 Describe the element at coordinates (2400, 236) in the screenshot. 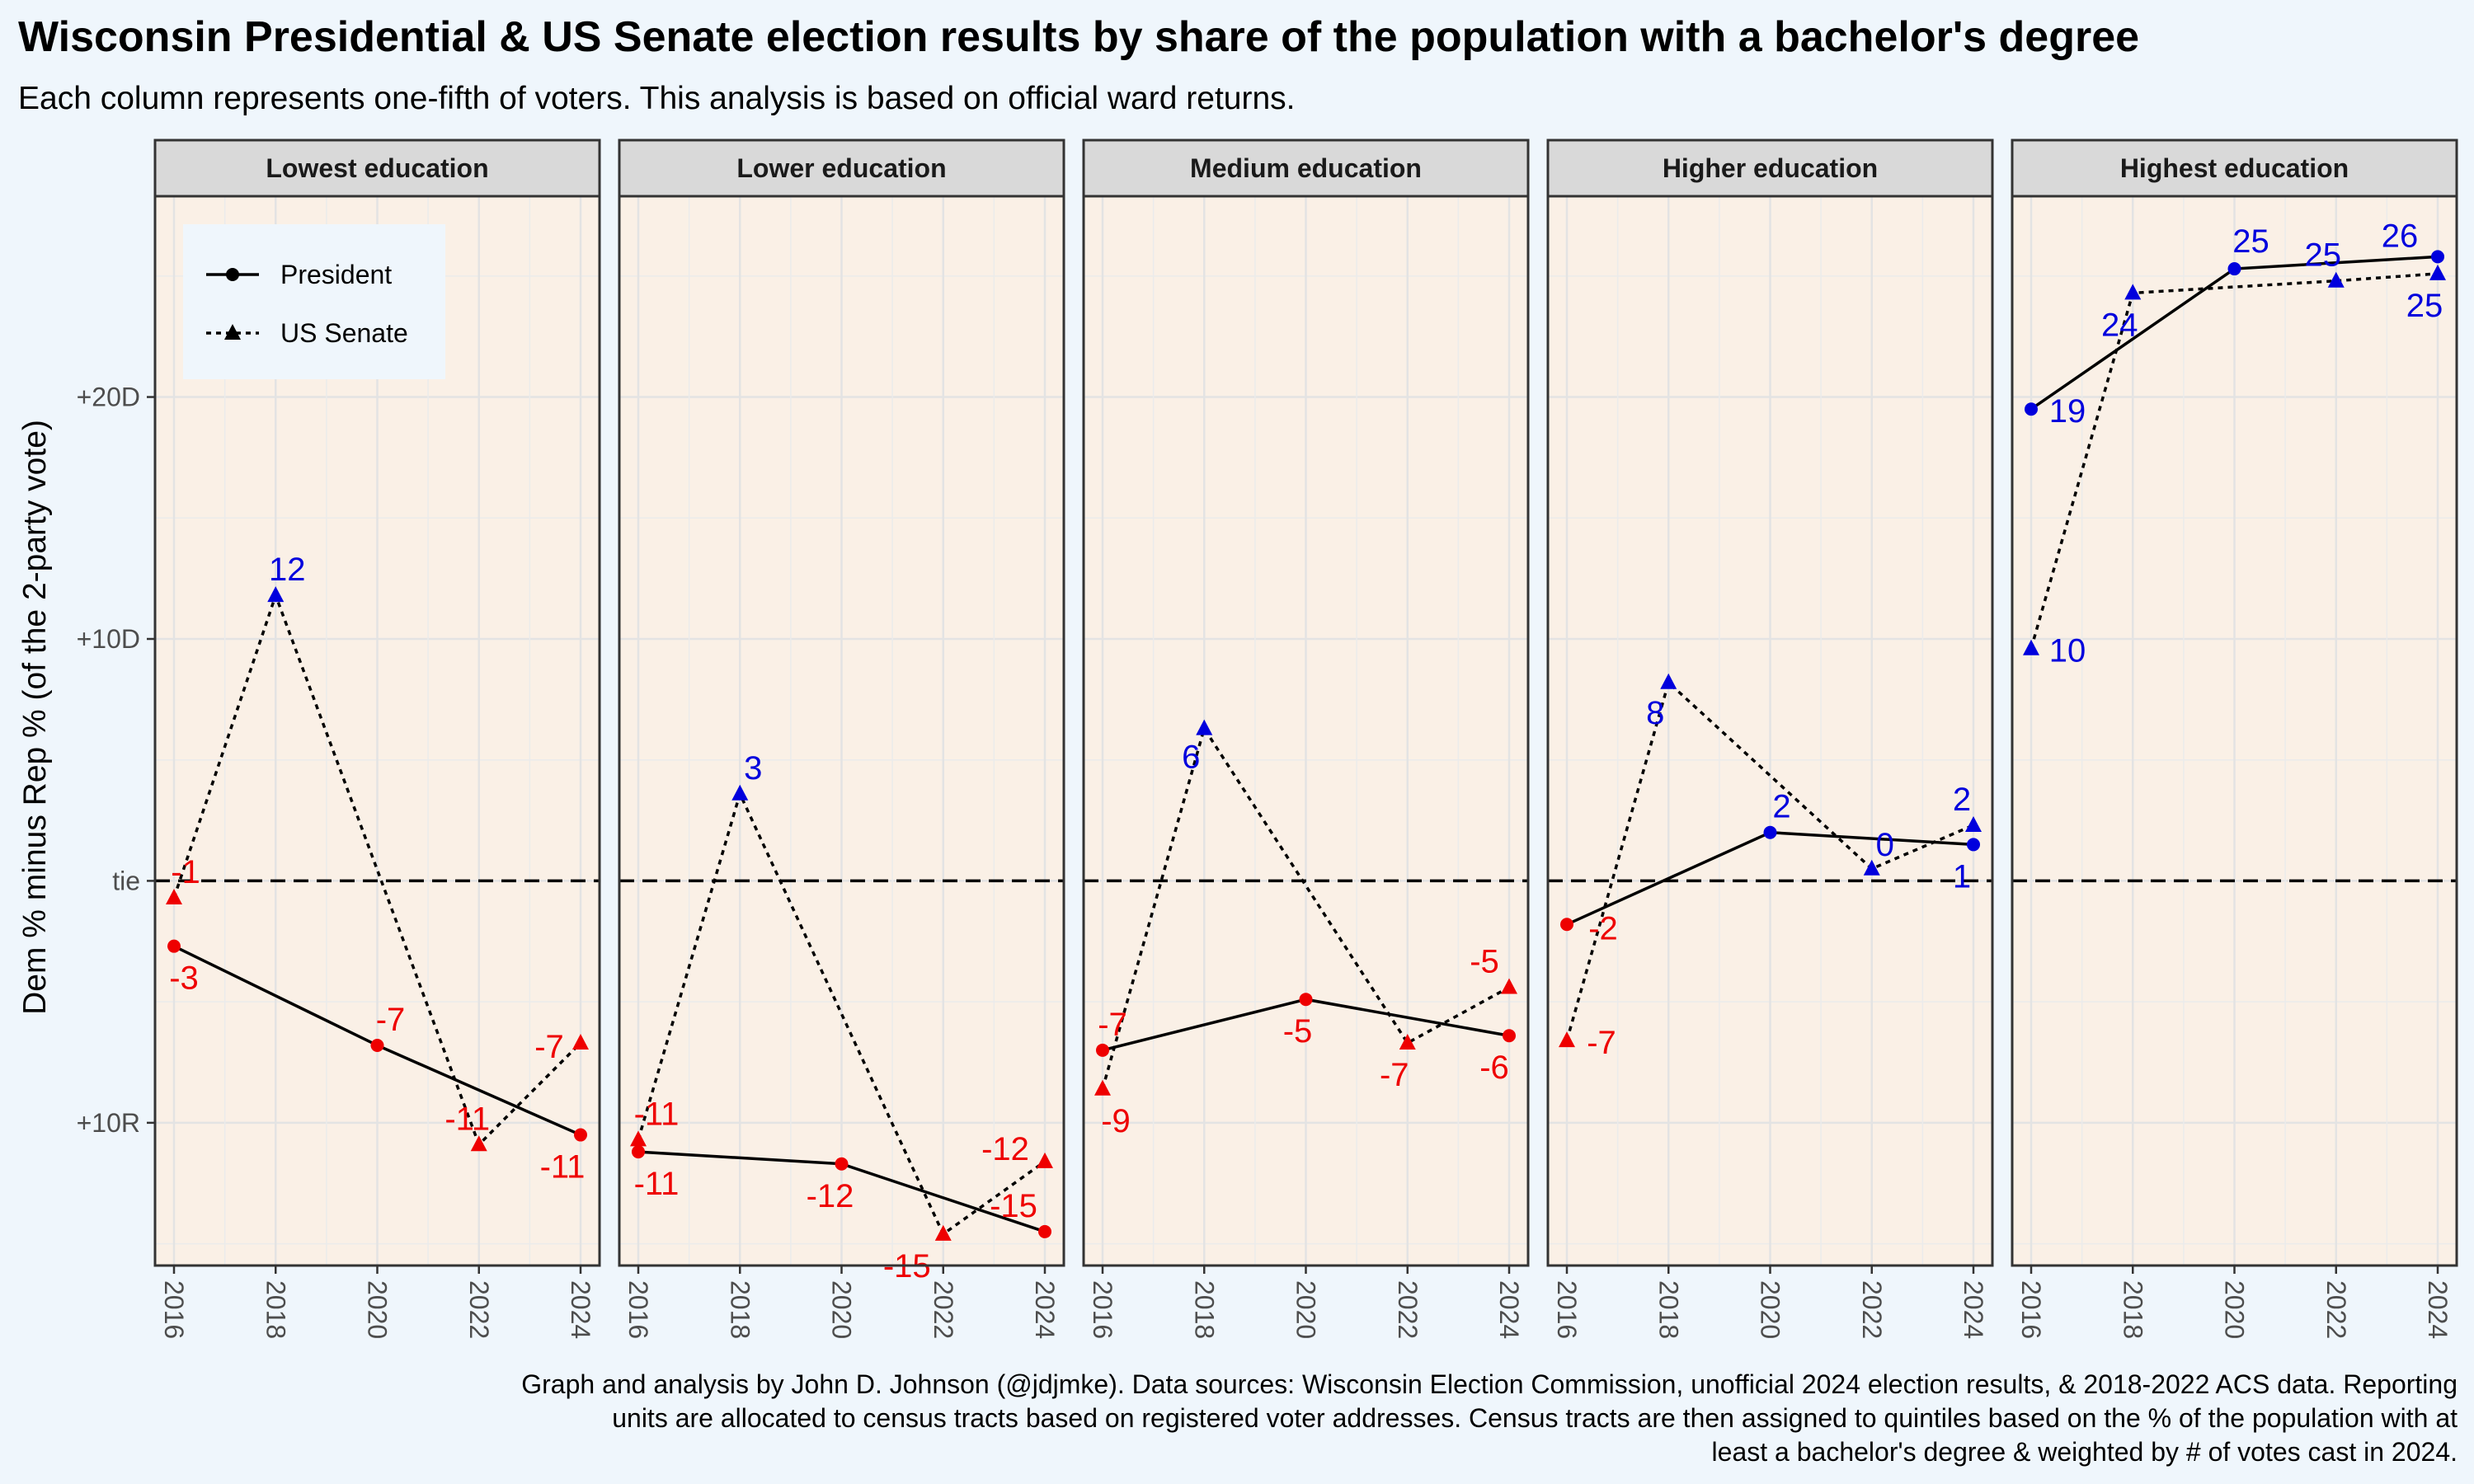

I see `president-data-label: 26` at that location.